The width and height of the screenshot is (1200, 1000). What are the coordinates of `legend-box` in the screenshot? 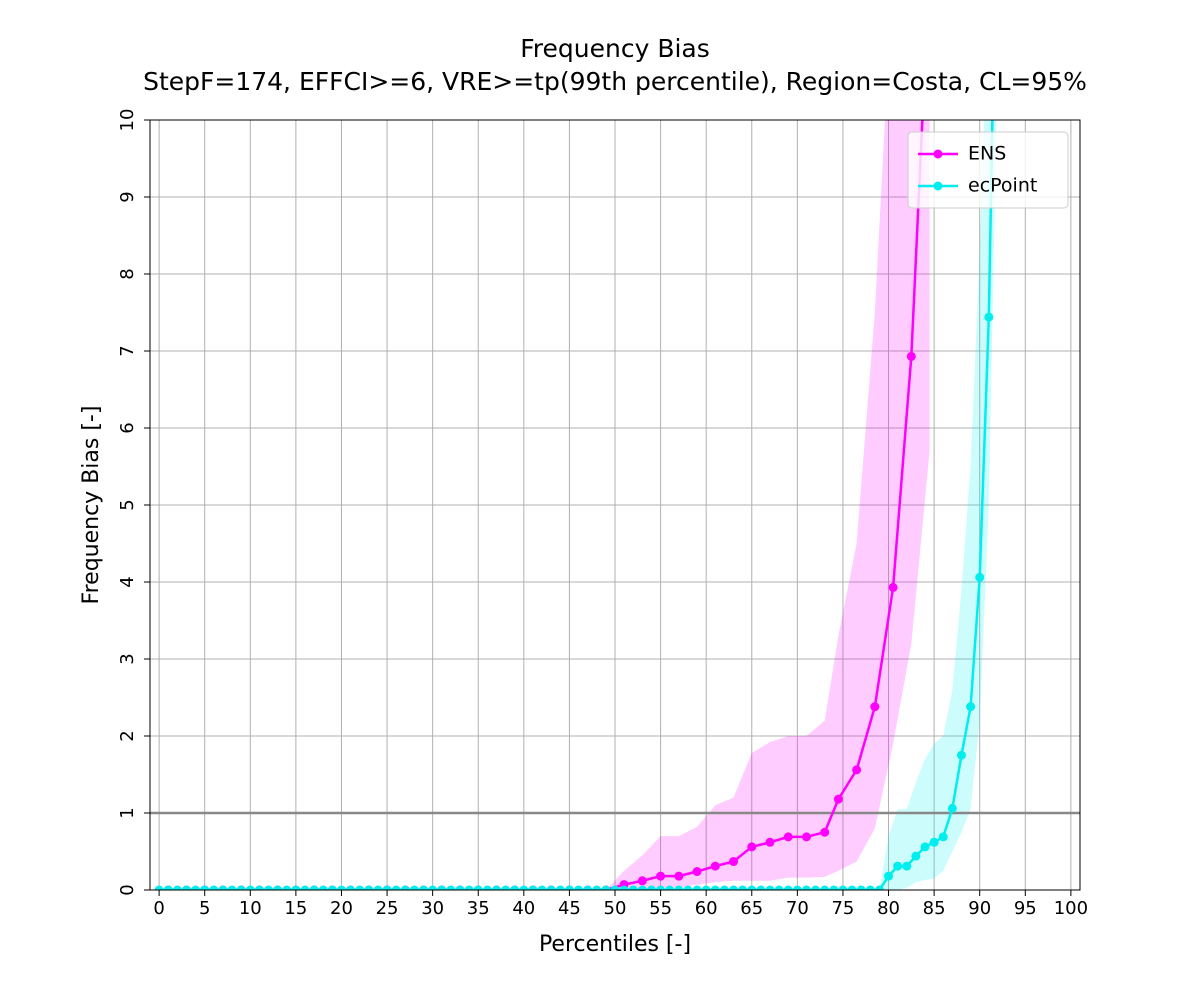 It's located at (988, 170).